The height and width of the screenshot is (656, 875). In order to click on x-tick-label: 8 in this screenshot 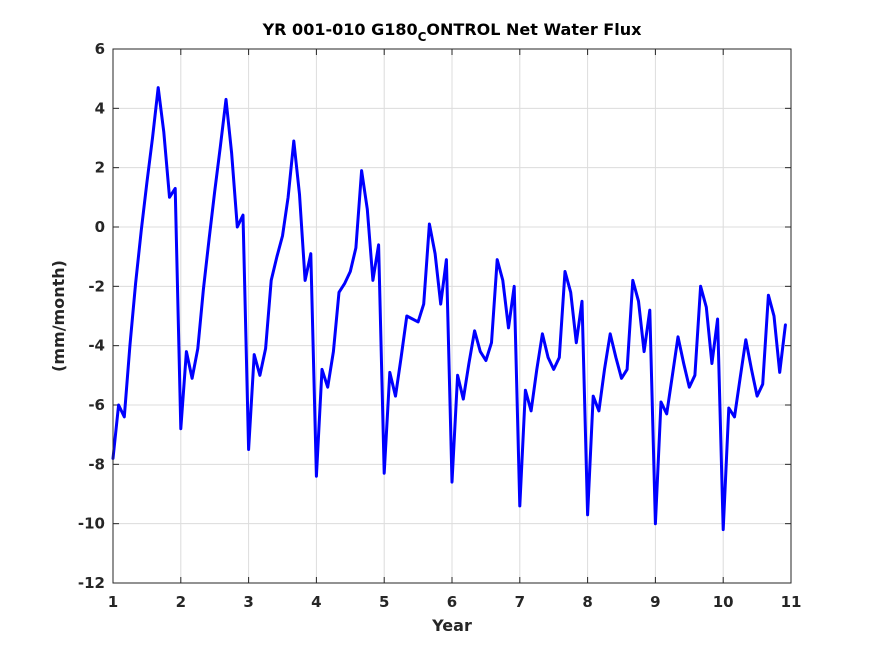, I will do `click(587, 602)`.